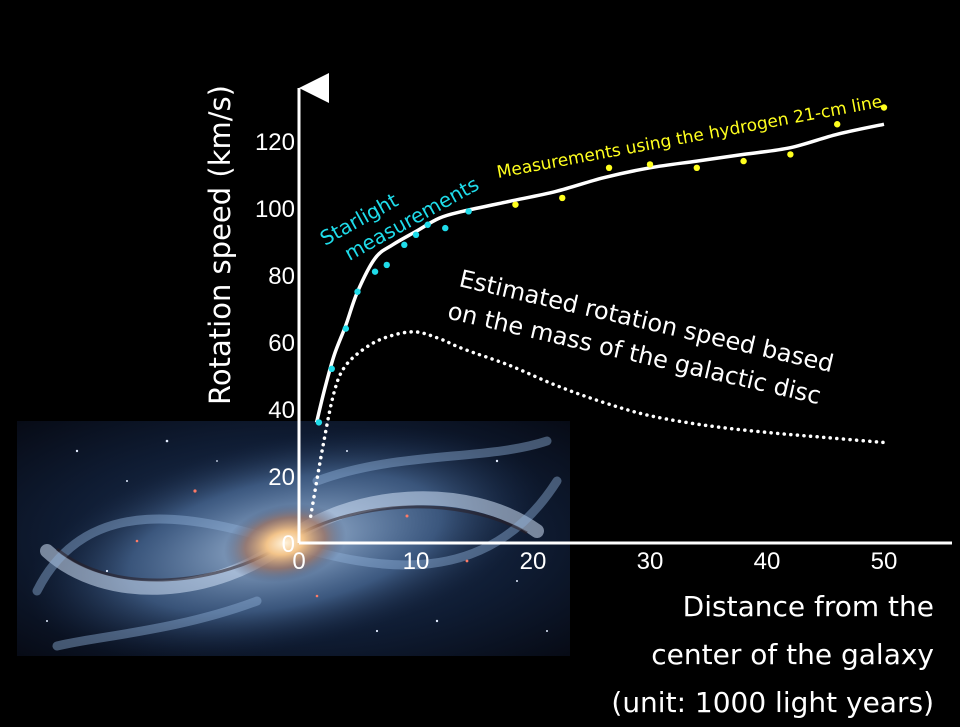  I want to click on y-tick-60: 60, so click(281, 343).